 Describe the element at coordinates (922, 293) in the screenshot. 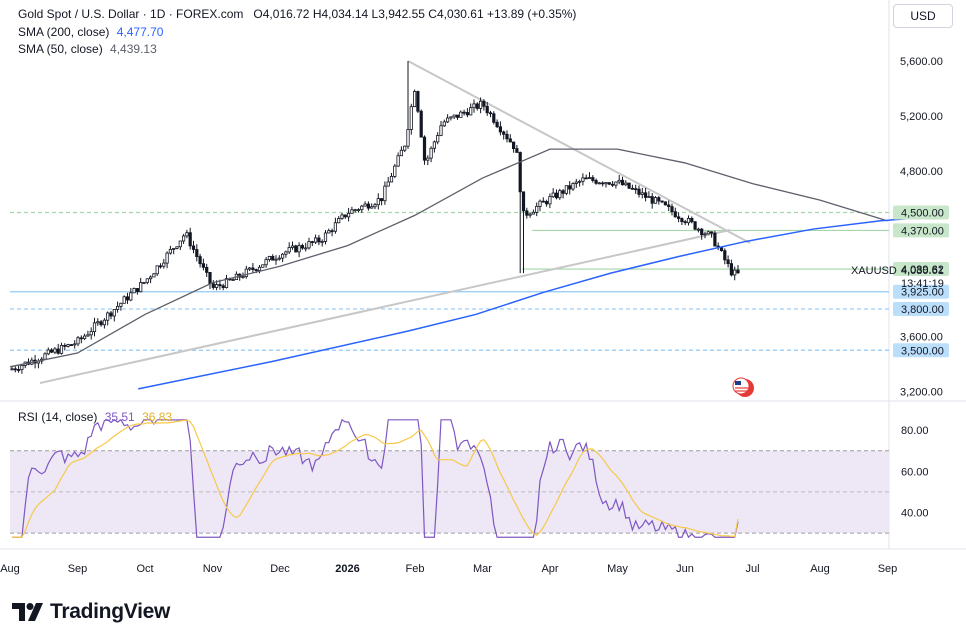

I see `price-level-badge-label: 3,925.00` at that location.